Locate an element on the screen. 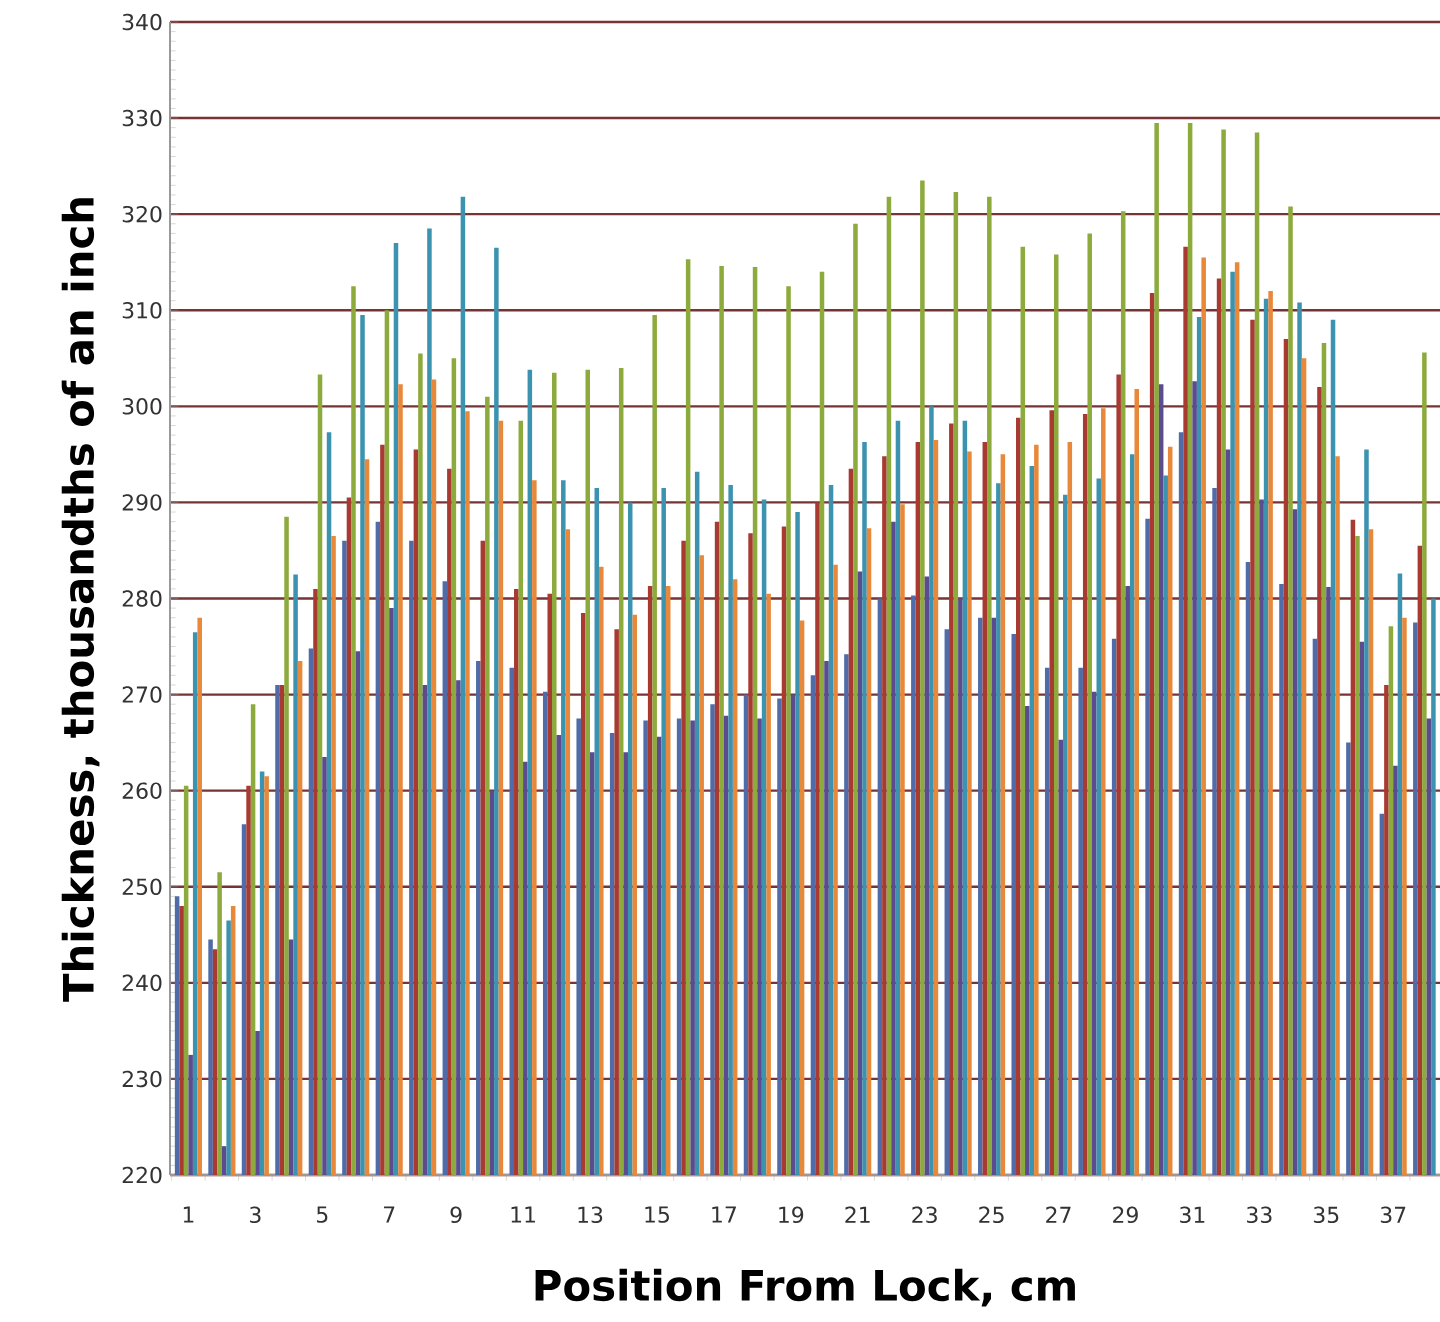  x-tick-label: 35 is located at coordinates (1326, 1215).